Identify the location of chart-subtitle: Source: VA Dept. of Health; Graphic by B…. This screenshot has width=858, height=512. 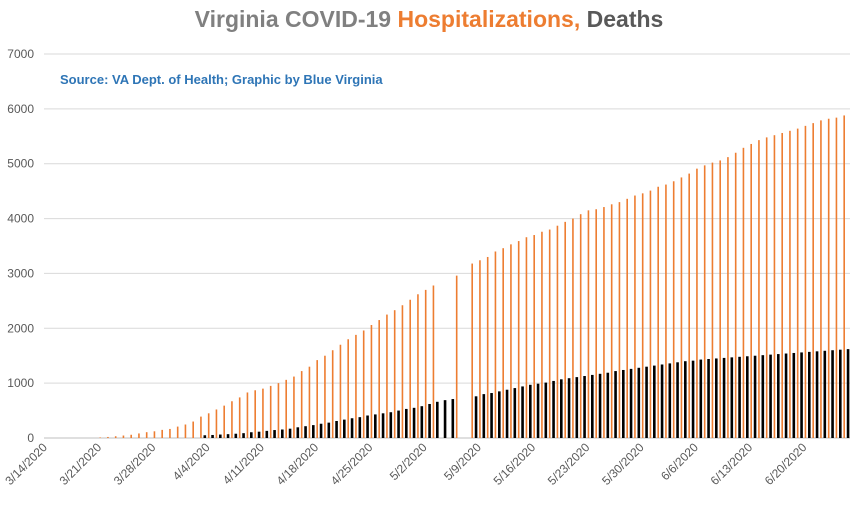
(221, 79).